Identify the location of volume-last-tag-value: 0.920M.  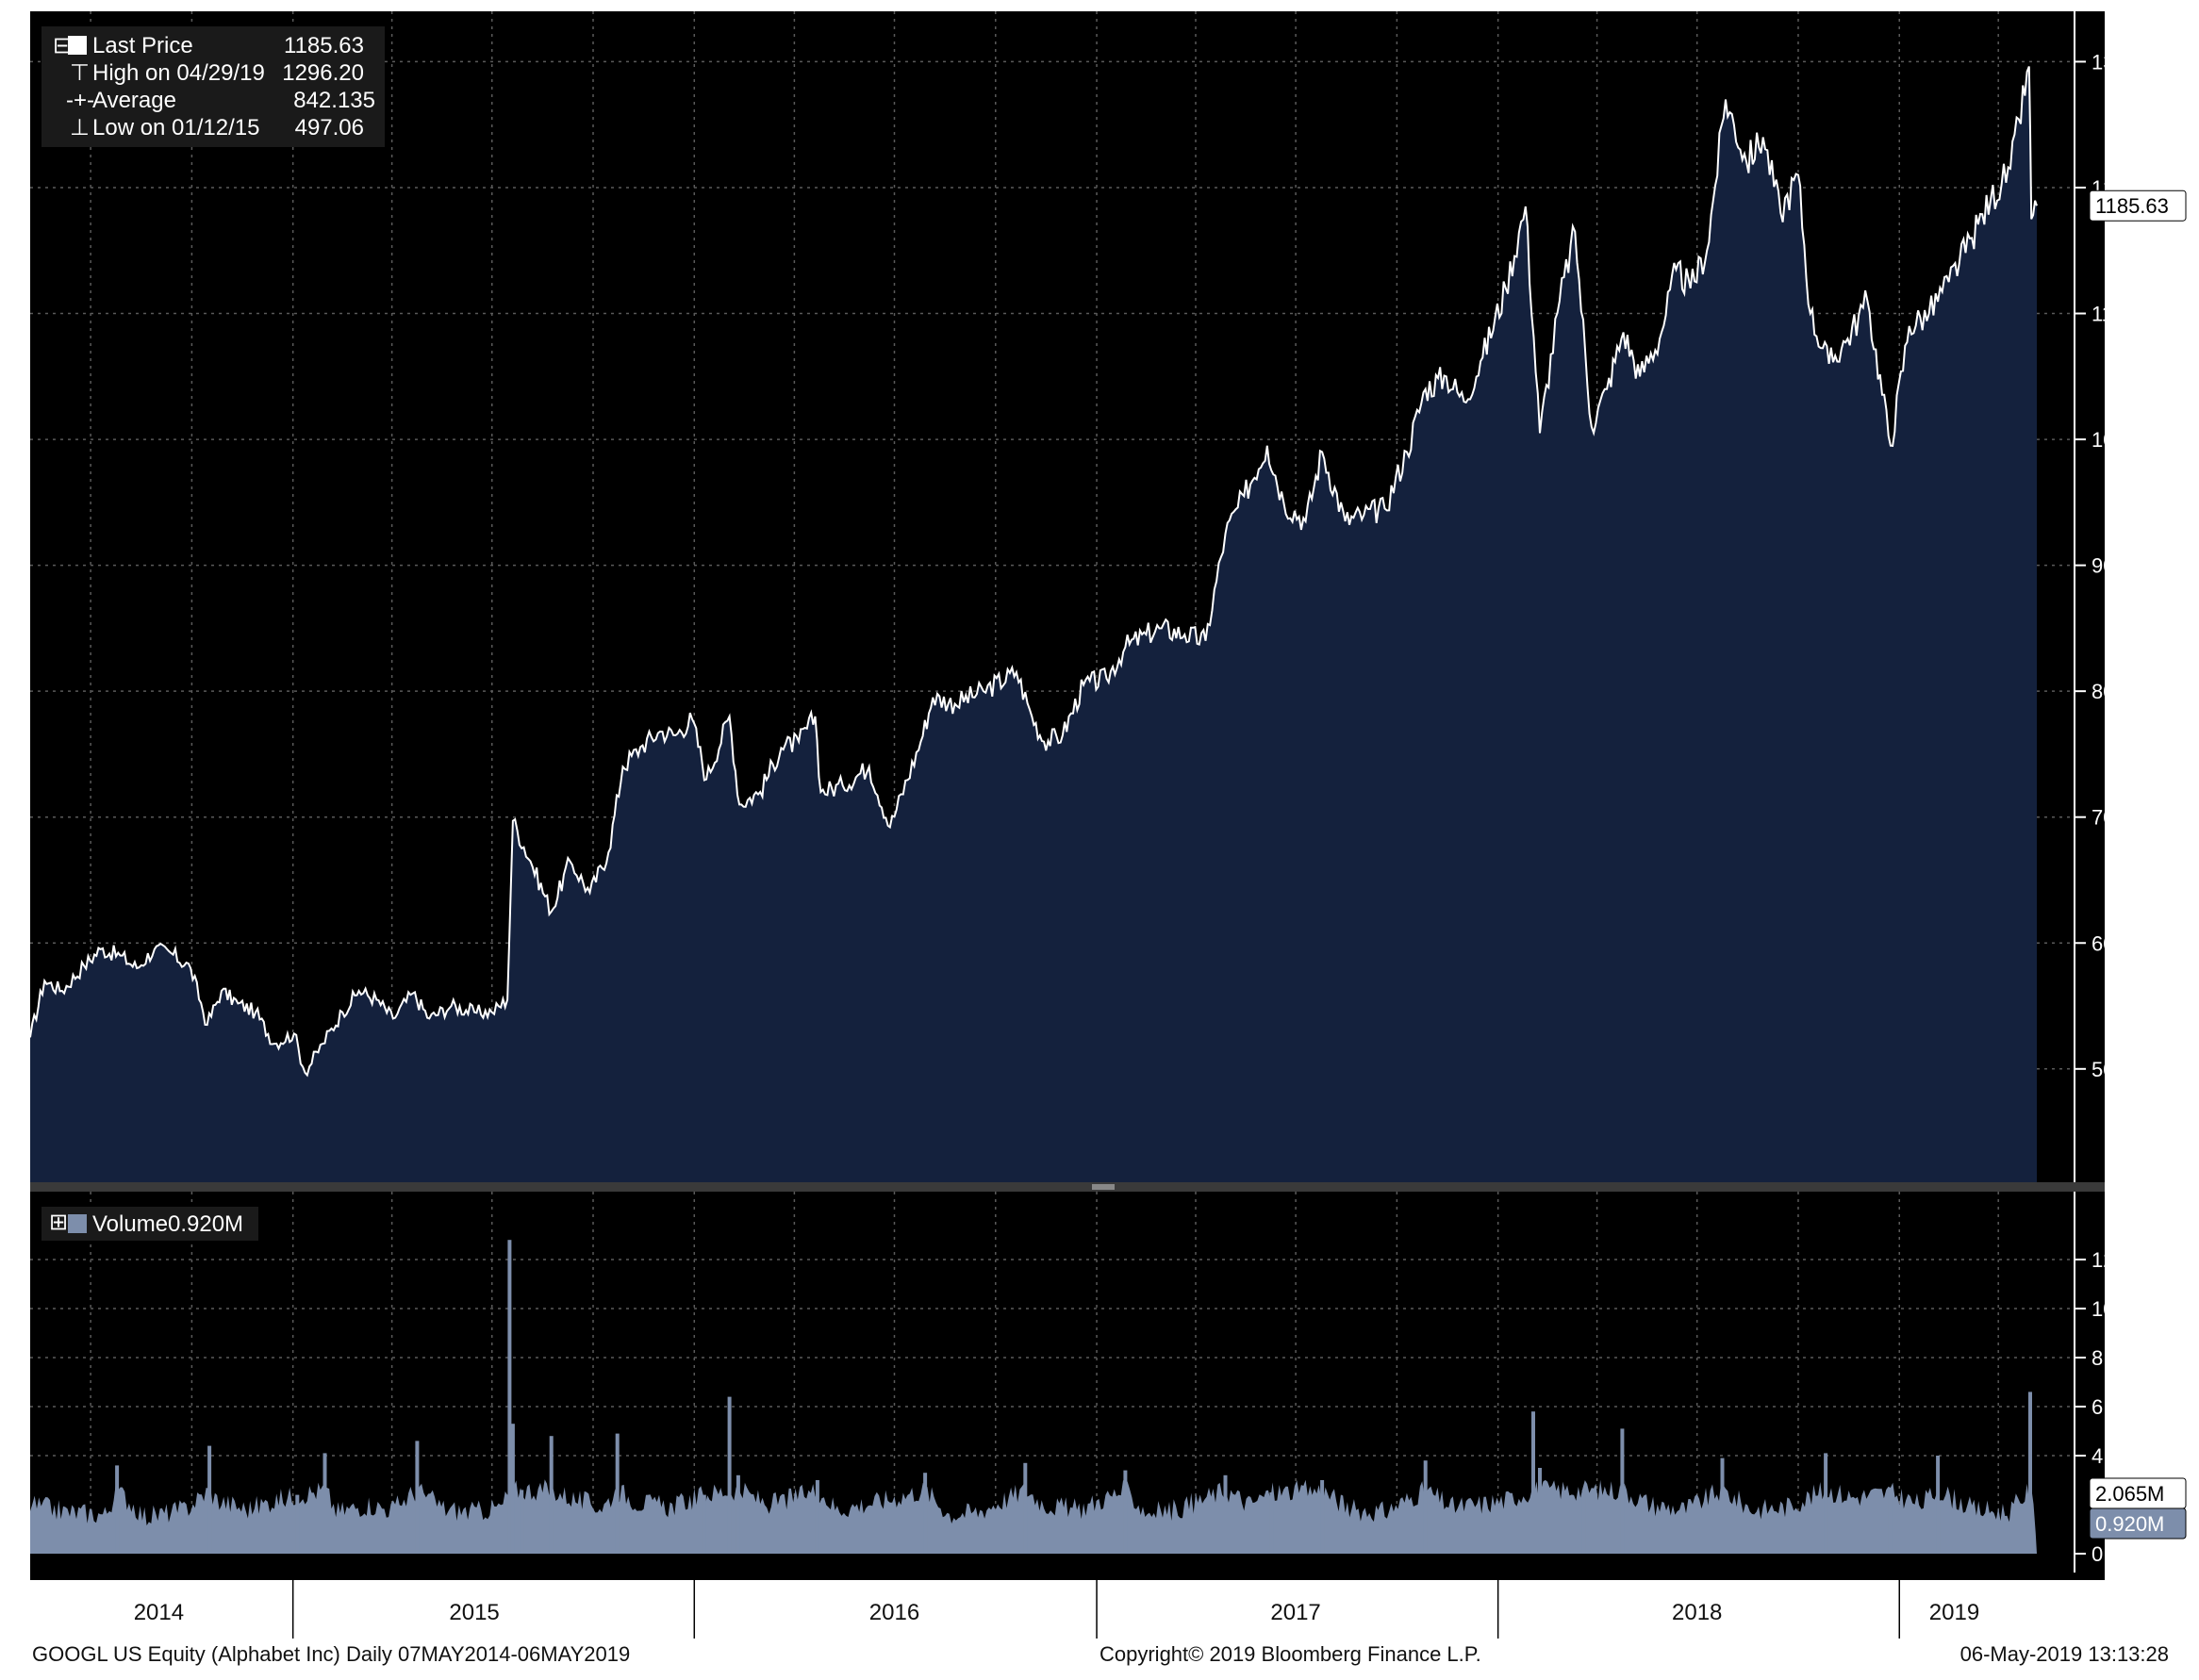
(2129, 1524).